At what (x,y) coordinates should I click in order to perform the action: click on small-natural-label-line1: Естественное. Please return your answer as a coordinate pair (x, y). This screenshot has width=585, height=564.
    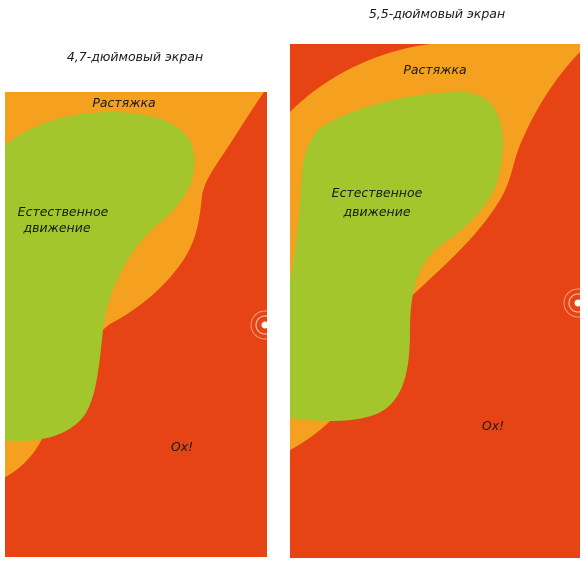
    Looking at the image, I should click on (63, 211).